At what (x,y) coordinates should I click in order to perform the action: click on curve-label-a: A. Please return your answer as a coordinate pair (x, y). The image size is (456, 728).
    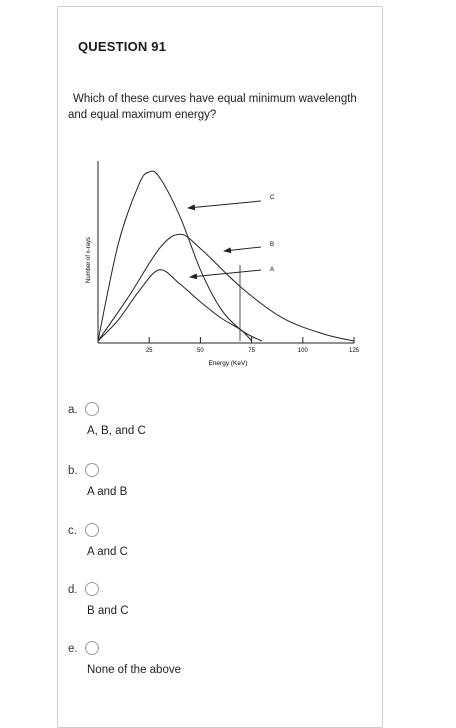
    Looking at the image, I should click on (272, 270).